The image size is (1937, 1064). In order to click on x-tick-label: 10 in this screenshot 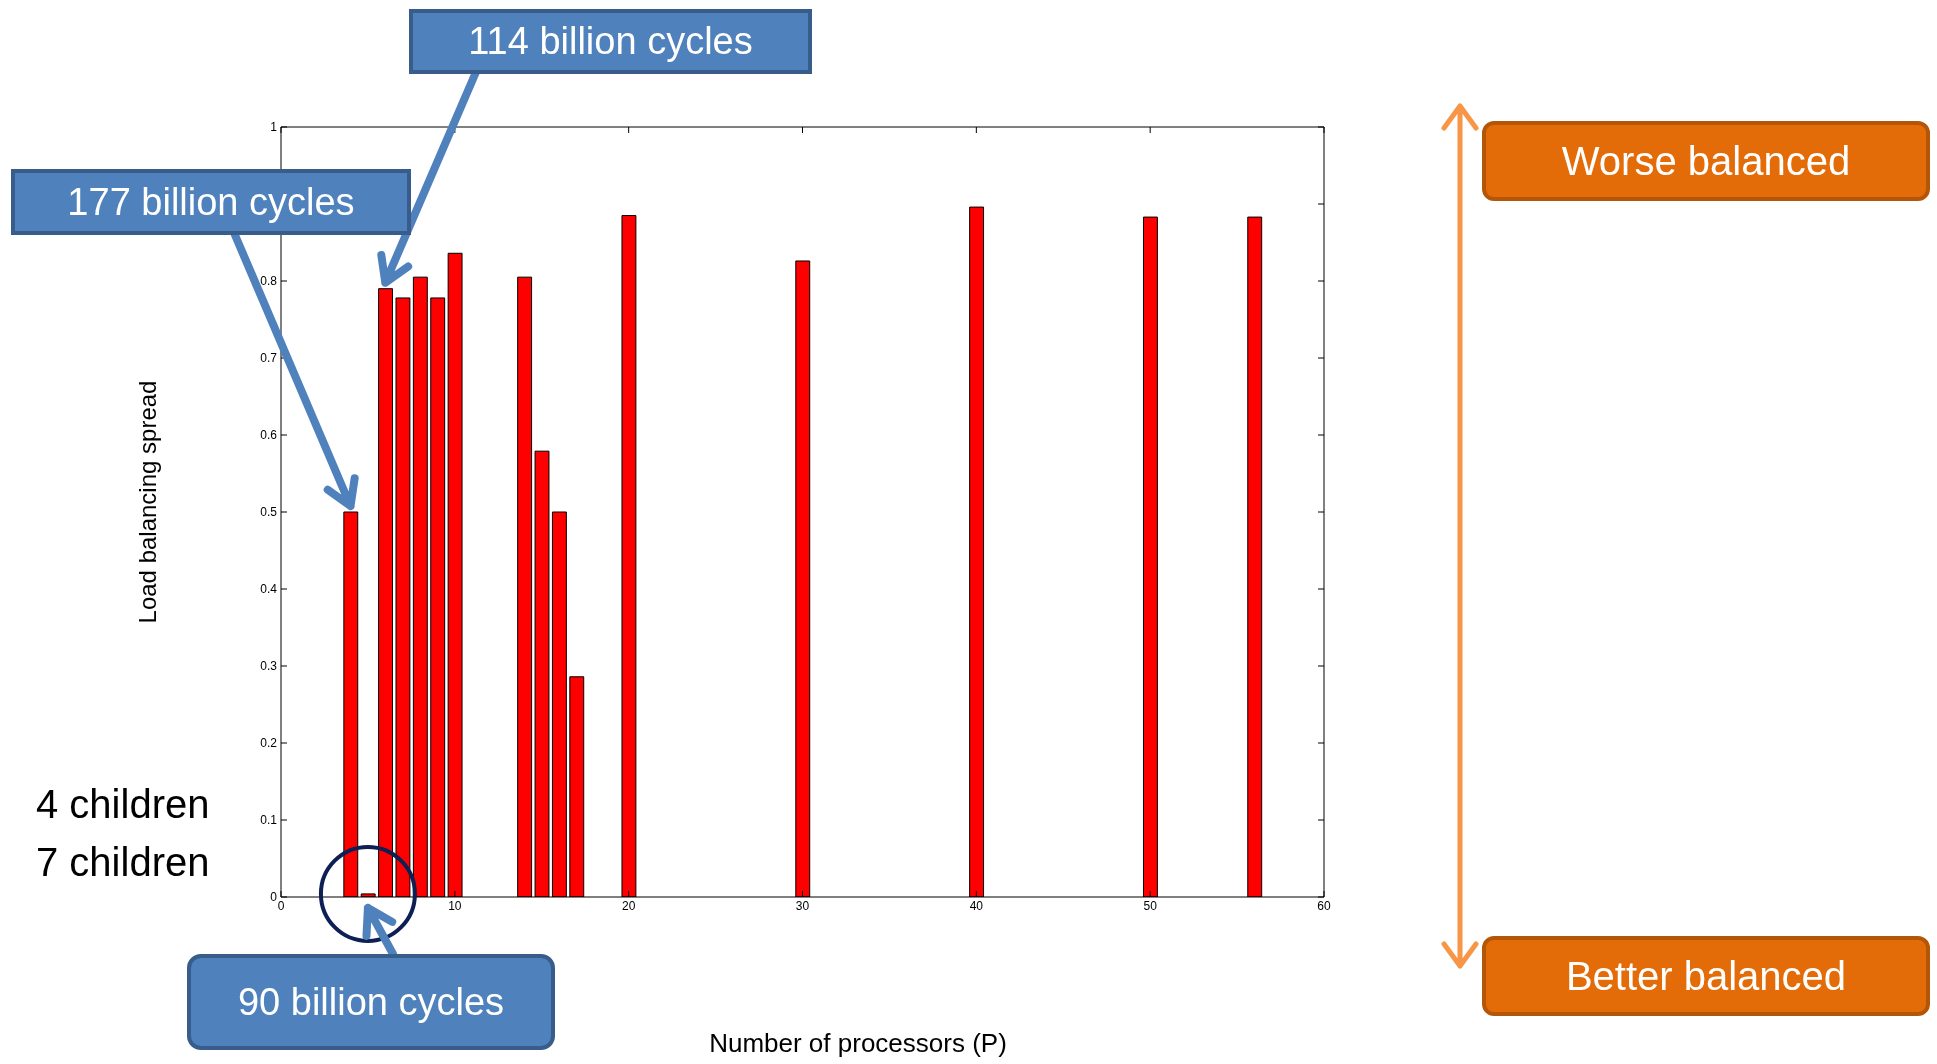, I will do `click(455, 905)`.